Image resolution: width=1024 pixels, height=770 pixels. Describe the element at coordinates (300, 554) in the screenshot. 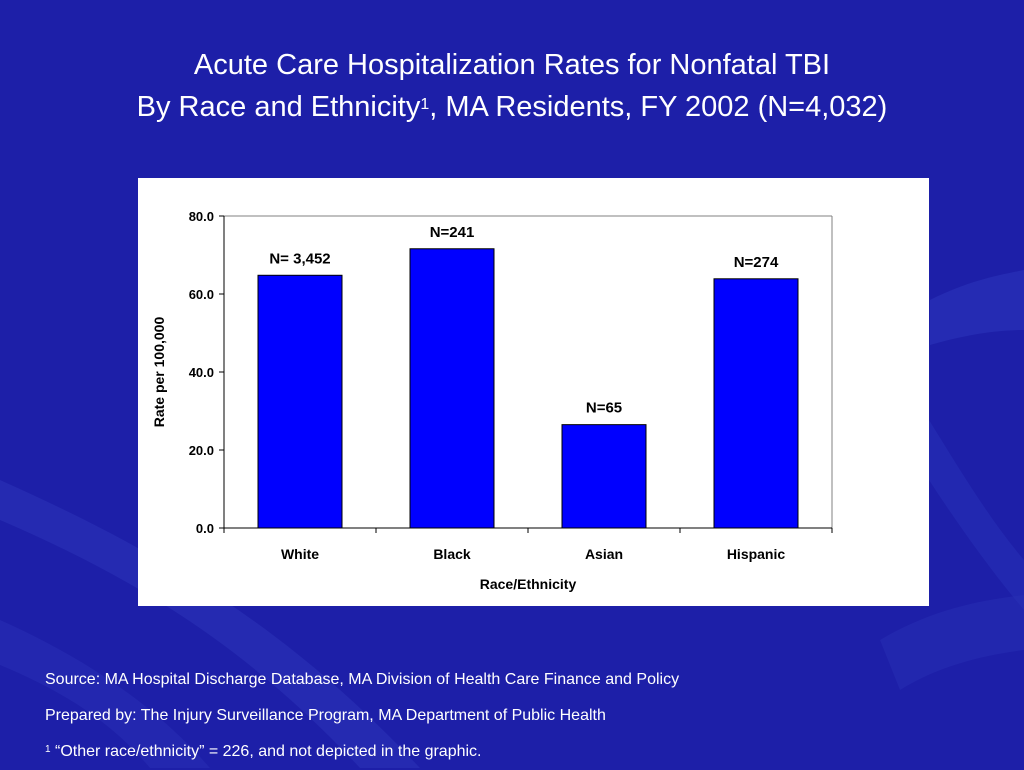

I see `x-tick-label: White` at that location.